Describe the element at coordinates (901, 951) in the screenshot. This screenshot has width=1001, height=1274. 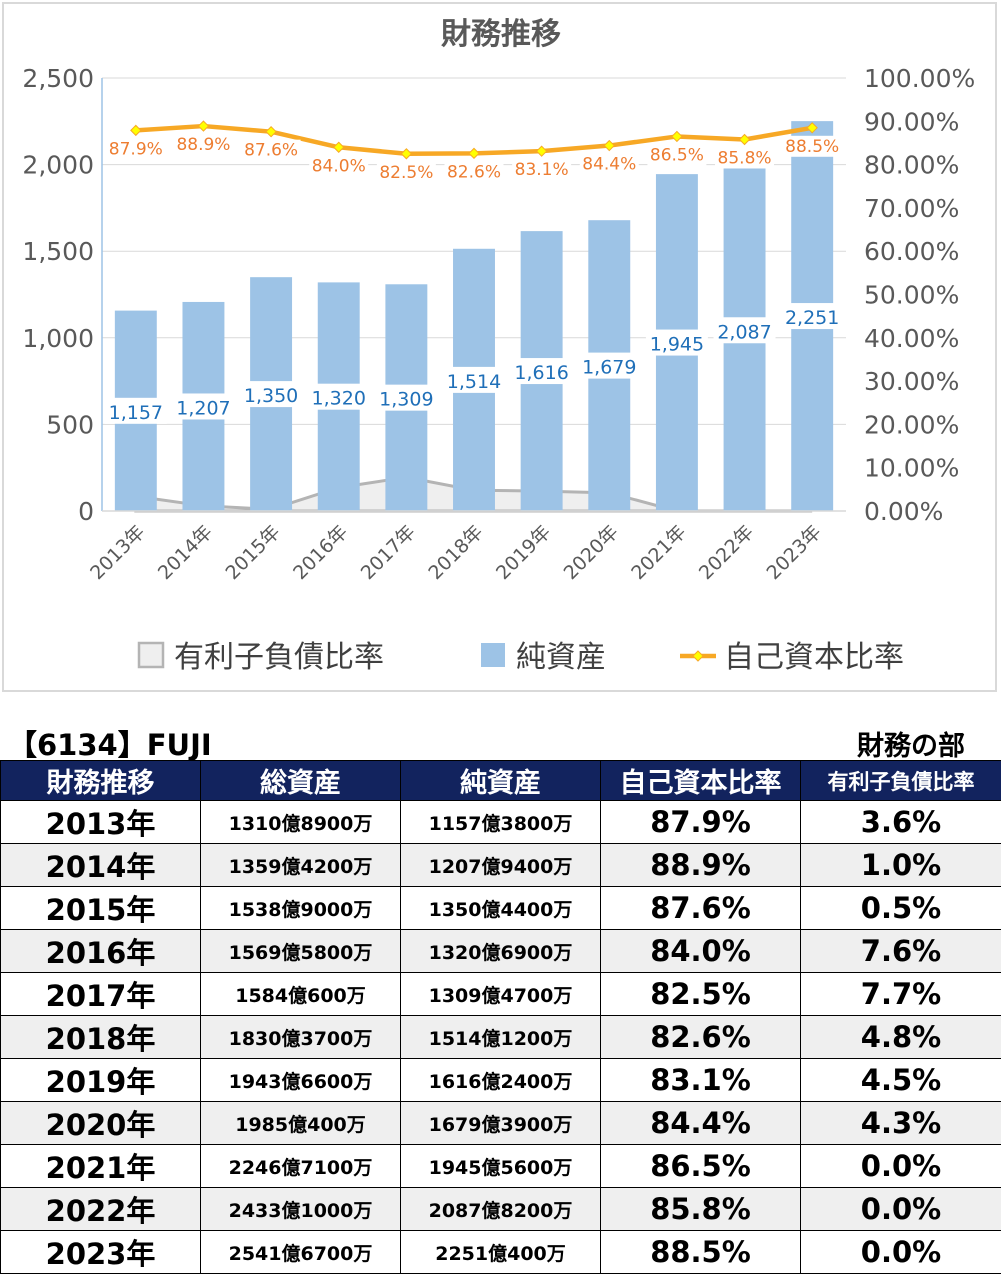
I see `cell-debt-ratio: 7.6%` at that location.